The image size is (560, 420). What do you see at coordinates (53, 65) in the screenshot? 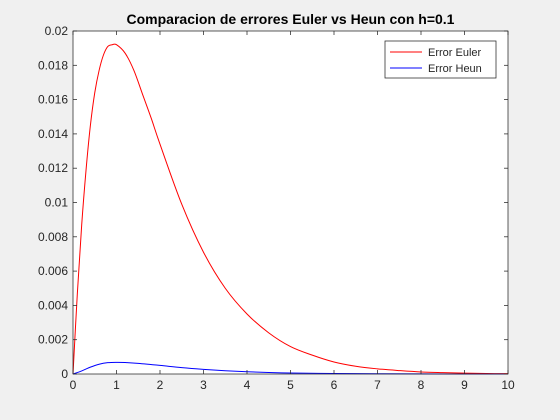
I see `y-tick-label: 0.018` at bounding box center [53, 65].